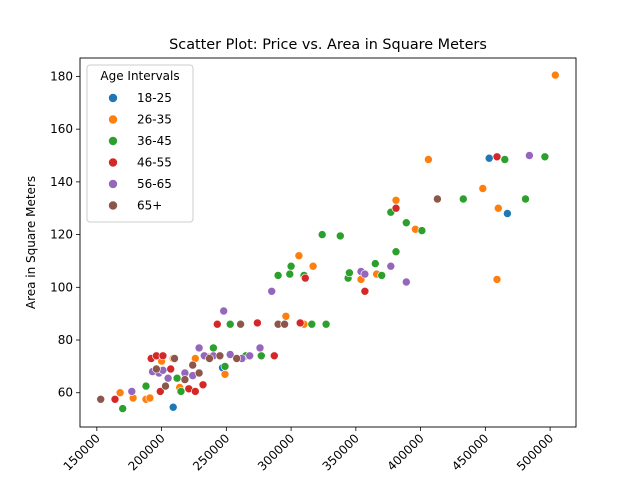 The height and width of the screenshot is (480, 640). What do you see at coordinates (61, 182) in the screenshot?
I see `y-tick-label: 140` at bounding box center [61, 182].